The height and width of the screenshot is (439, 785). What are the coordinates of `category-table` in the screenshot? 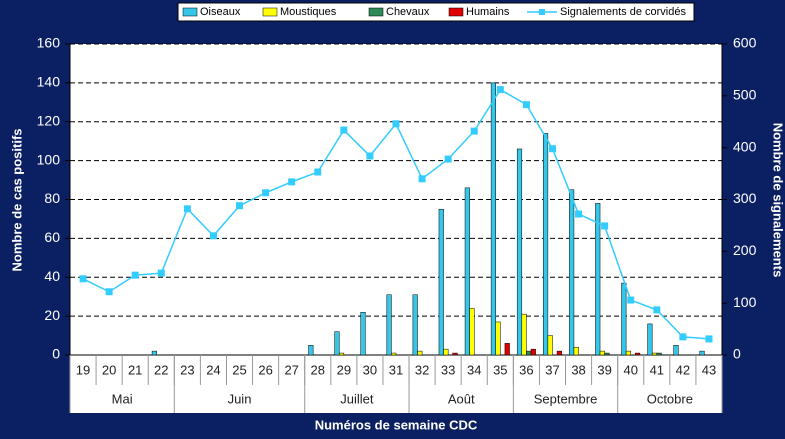 It's located at (396, 384).